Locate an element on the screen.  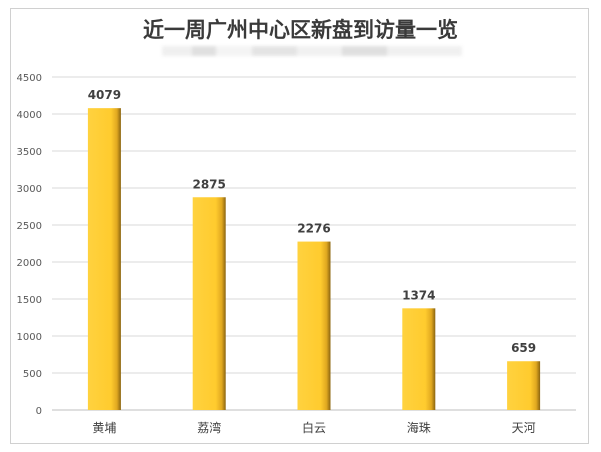
data-label: 659 is located at coordinates (523, 348).